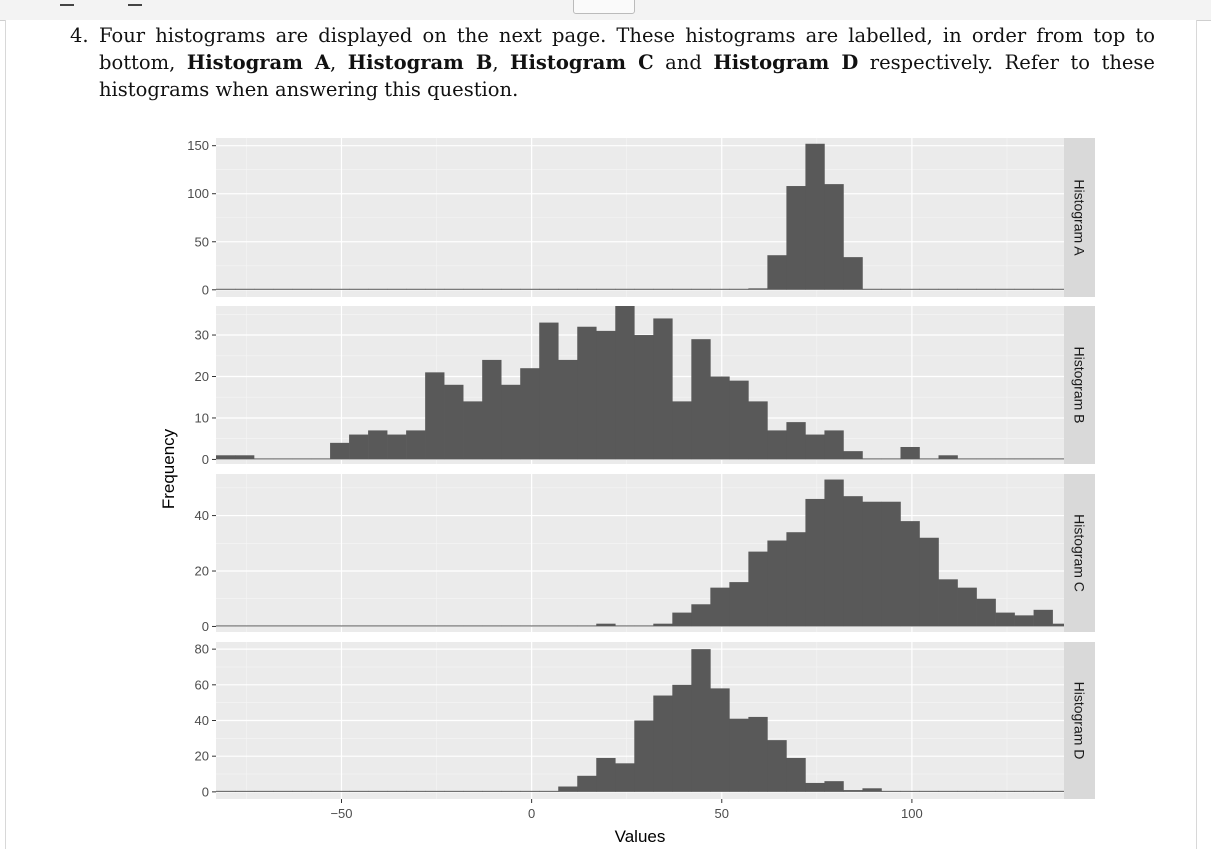 Image resolution: width=1211 pixels, height=849 pixels. Describe the element at coordinates (582, 62) in the screenshot. I see `label-histogram-c: Histogram C` at that location.